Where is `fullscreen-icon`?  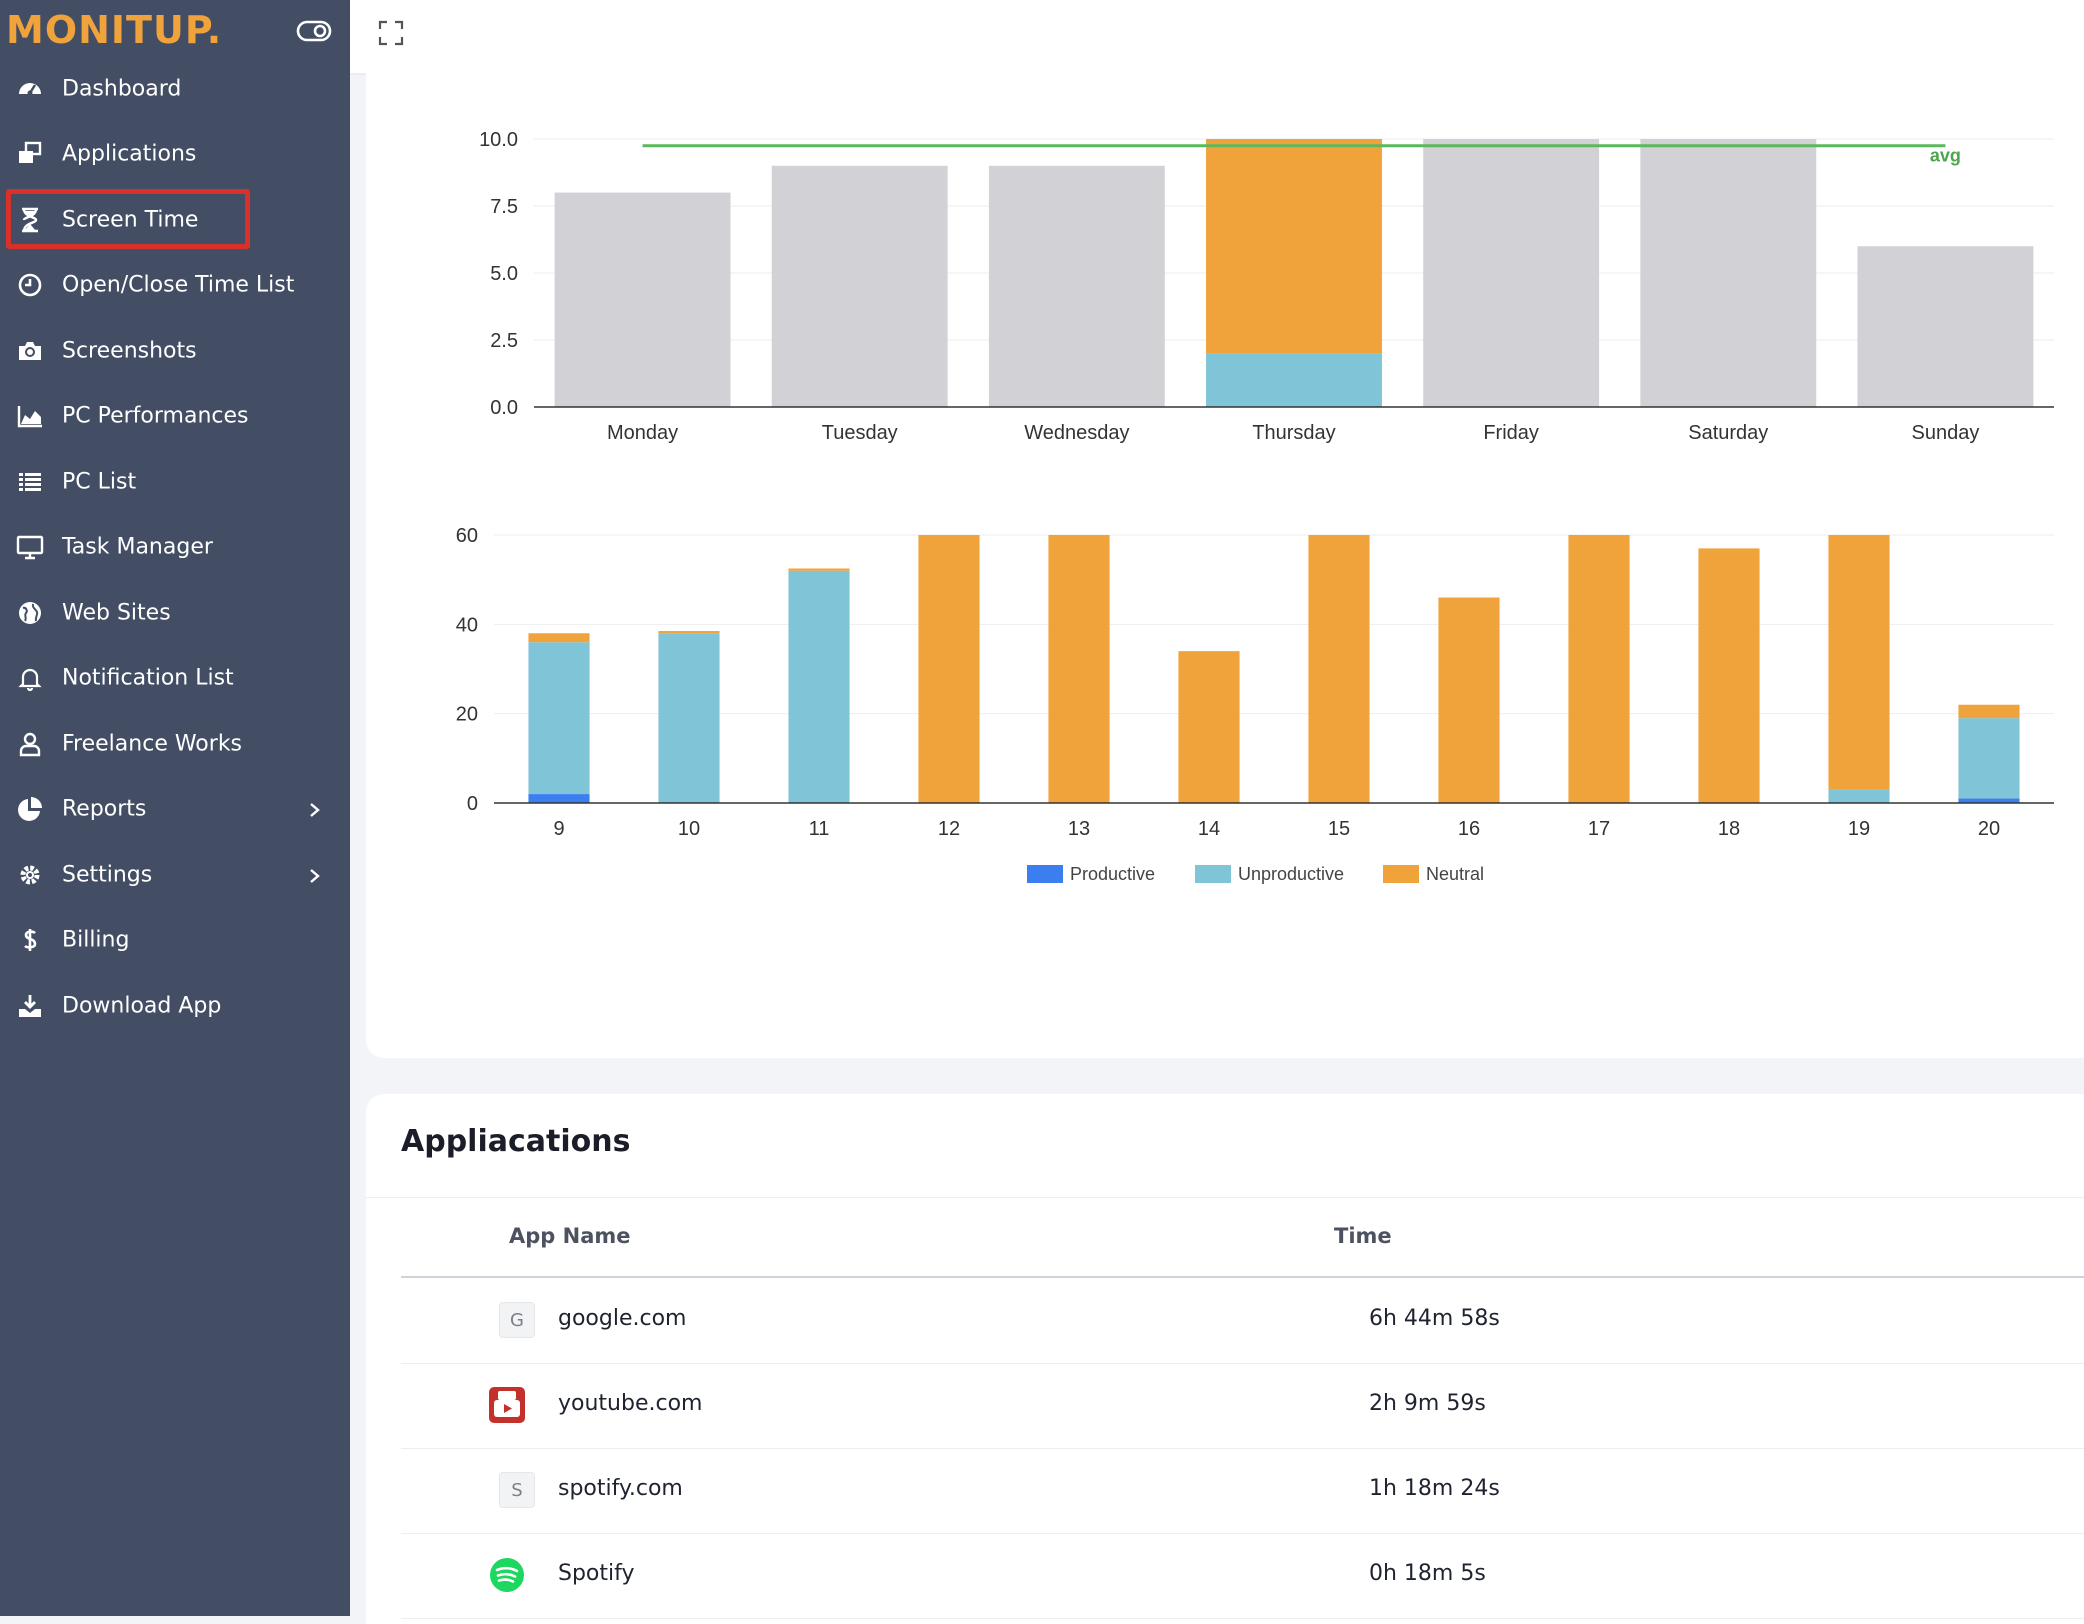
fullscreen-icon is located at coordinates (391, 33).